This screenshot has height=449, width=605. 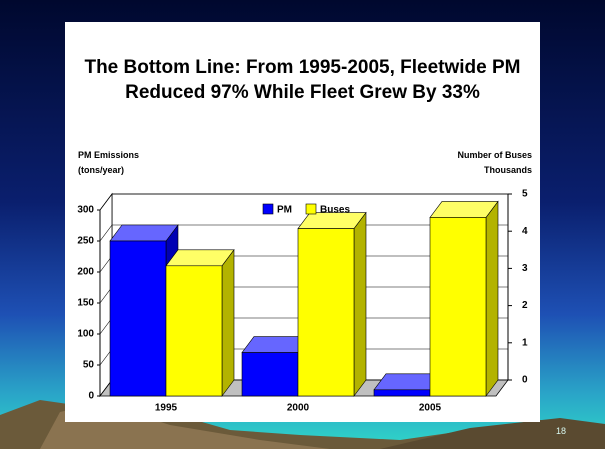 What do you see at coordinates (335, 210) in the screenshot?
I see `legend-label: Buses` at bounding box center [335, 210].